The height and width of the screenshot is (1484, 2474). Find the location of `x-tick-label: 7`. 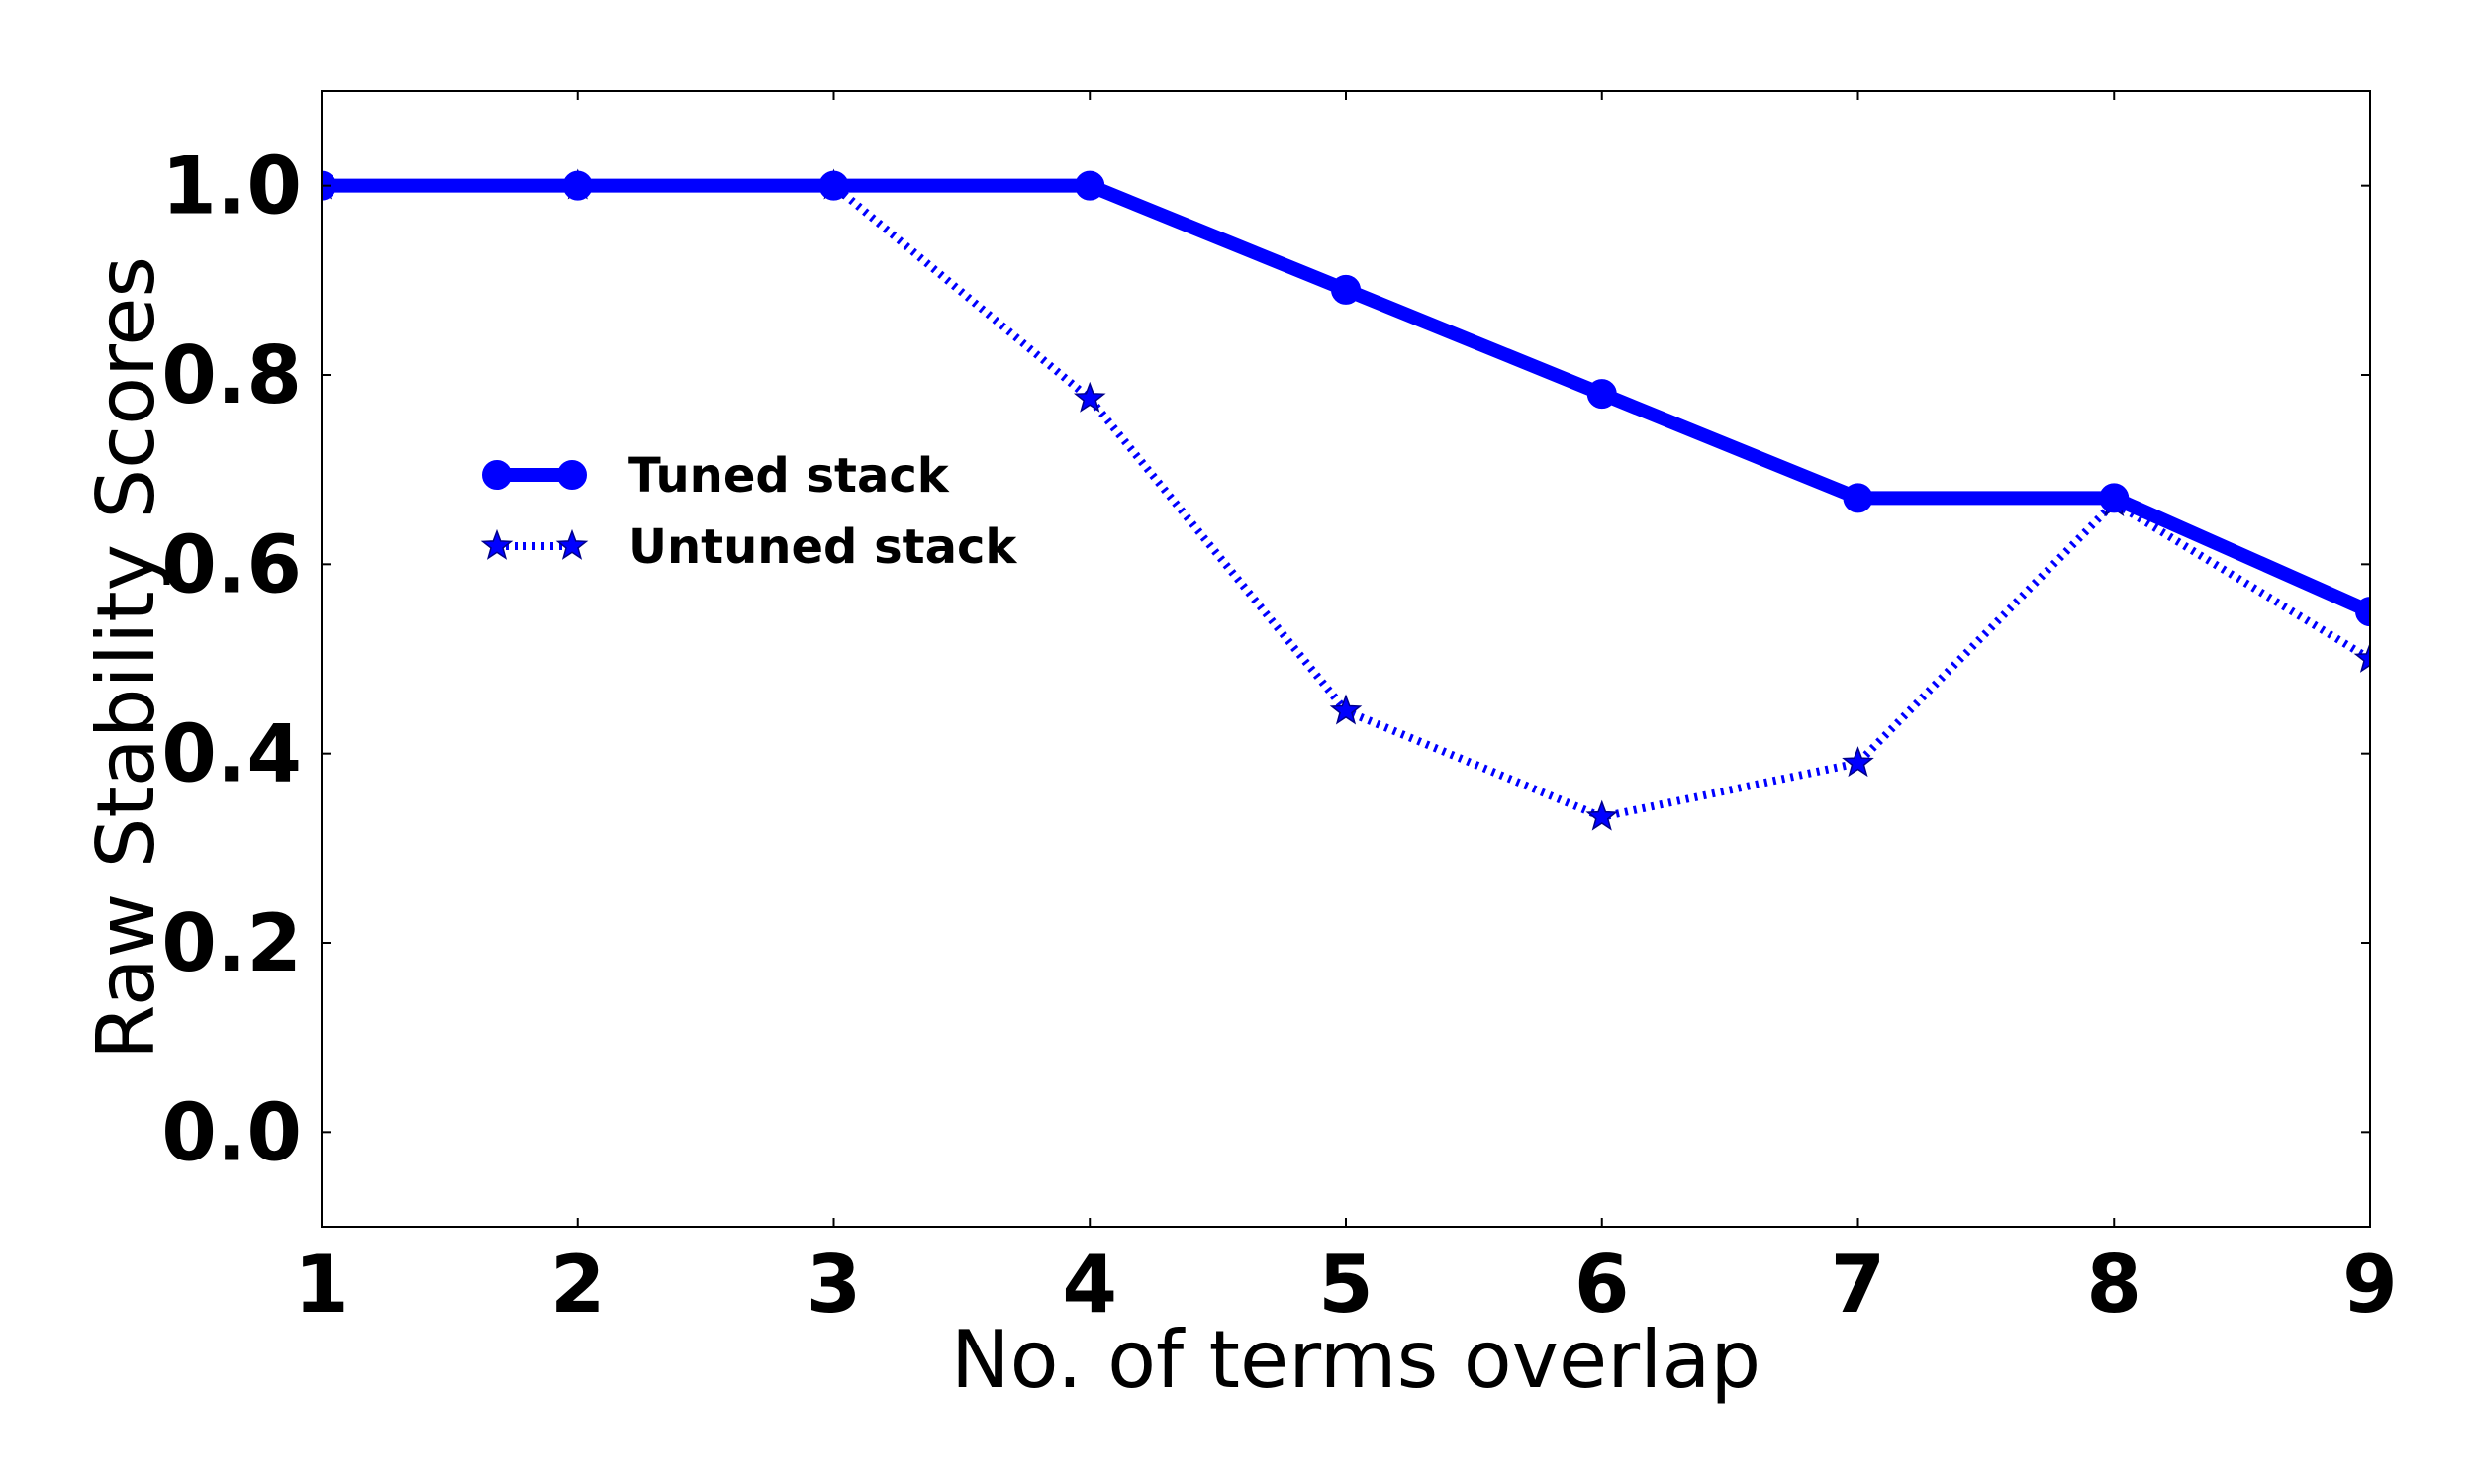

x-tick-label: 7 is located at coordinates (1858, 1285).